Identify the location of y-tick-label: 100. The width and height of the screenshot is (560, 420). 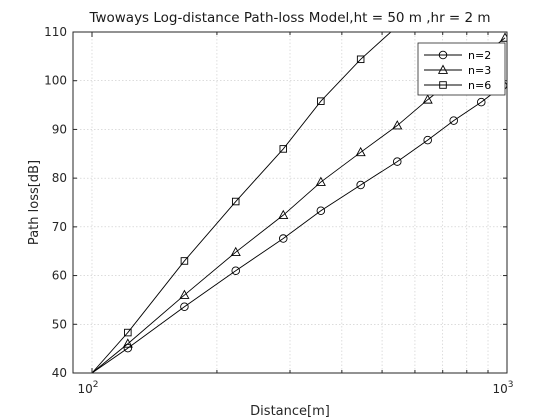
(55, 81).